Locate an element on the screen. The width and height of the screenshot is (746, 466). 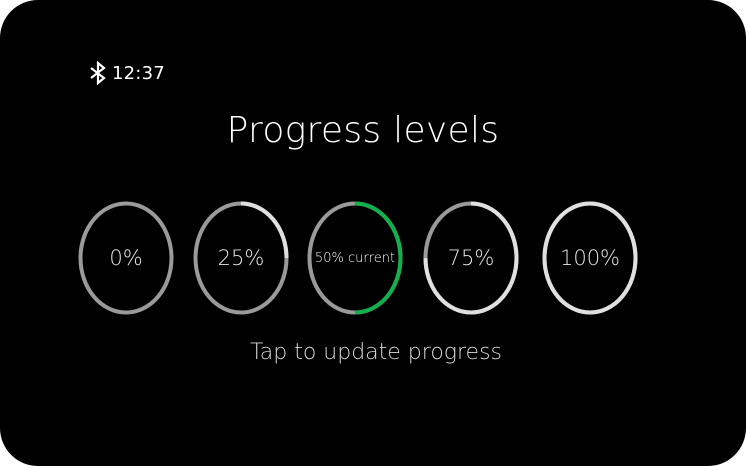
progress-ring-label: 100% is located at coordinates (590, 258).